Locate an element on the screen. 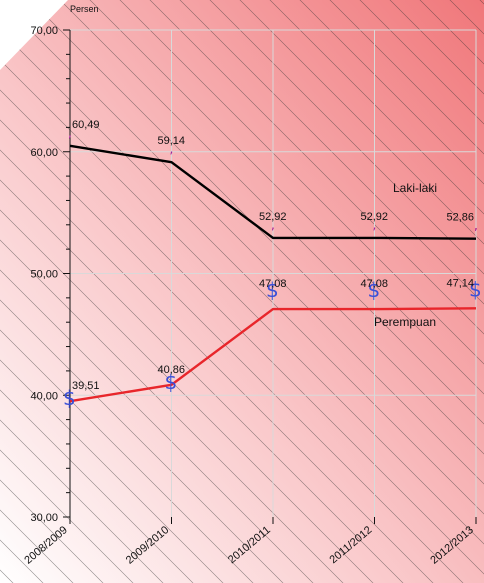 The width and height of the screenshot is (484, 583). y-tick-label: 70,00 is located at coordinates (44, 31).